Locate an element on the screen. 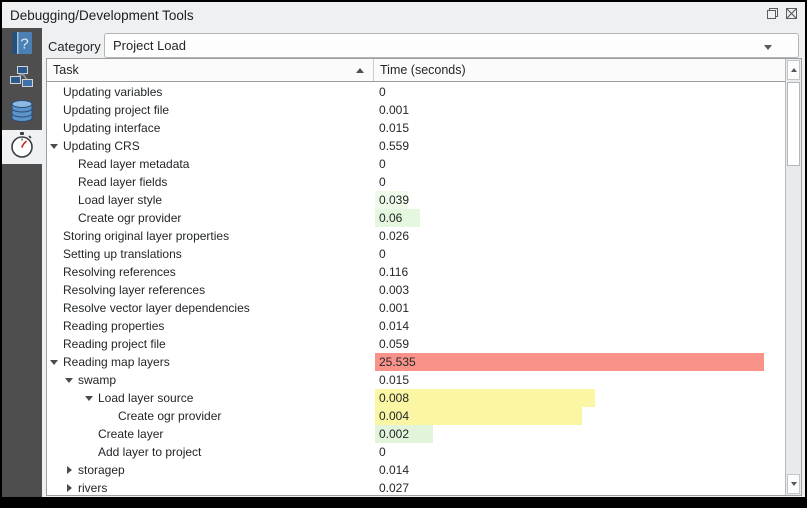 The width and height of the screenshot is (807, 508). category-selected-value: Project Load is located at coordinates (149, 45).